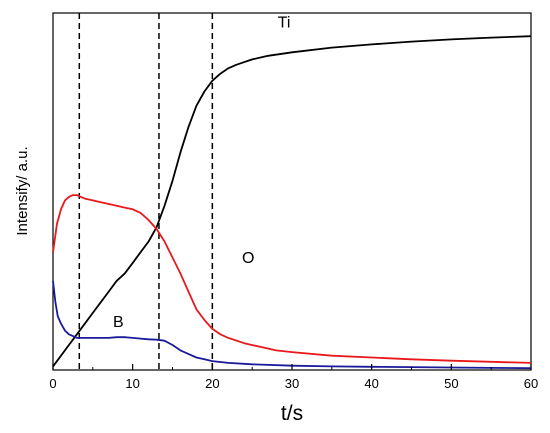 Image resolution: width=550 pixels, height=433 pixels. Describe the element at coordinates (52, 383) in the screenshot. I see `x-tick-label: 0` at that location.